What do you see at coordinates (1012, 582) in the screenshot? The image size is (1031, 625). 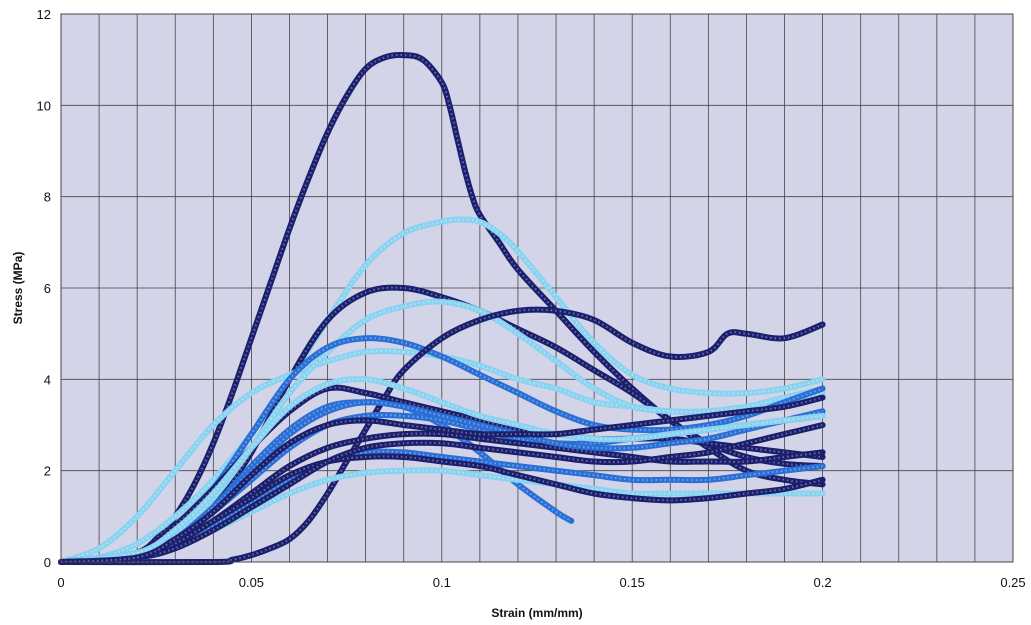 I see `x-tick-label: 0.25` at bounding box center [1012, 582].